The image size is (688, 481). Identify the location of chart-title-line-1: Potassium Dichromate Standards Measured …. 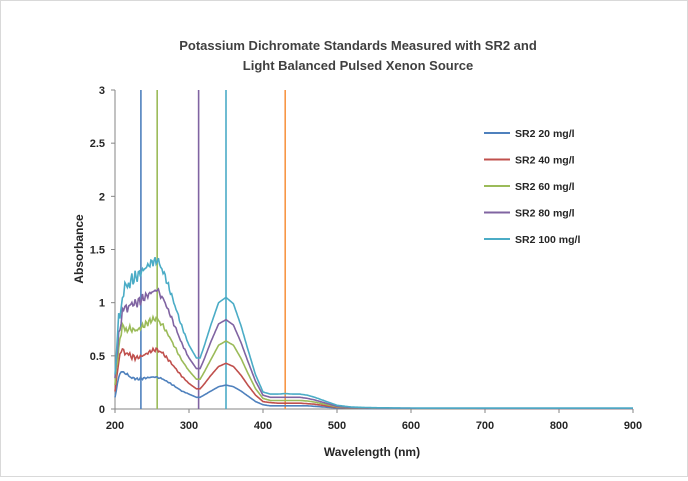
(358, 45).